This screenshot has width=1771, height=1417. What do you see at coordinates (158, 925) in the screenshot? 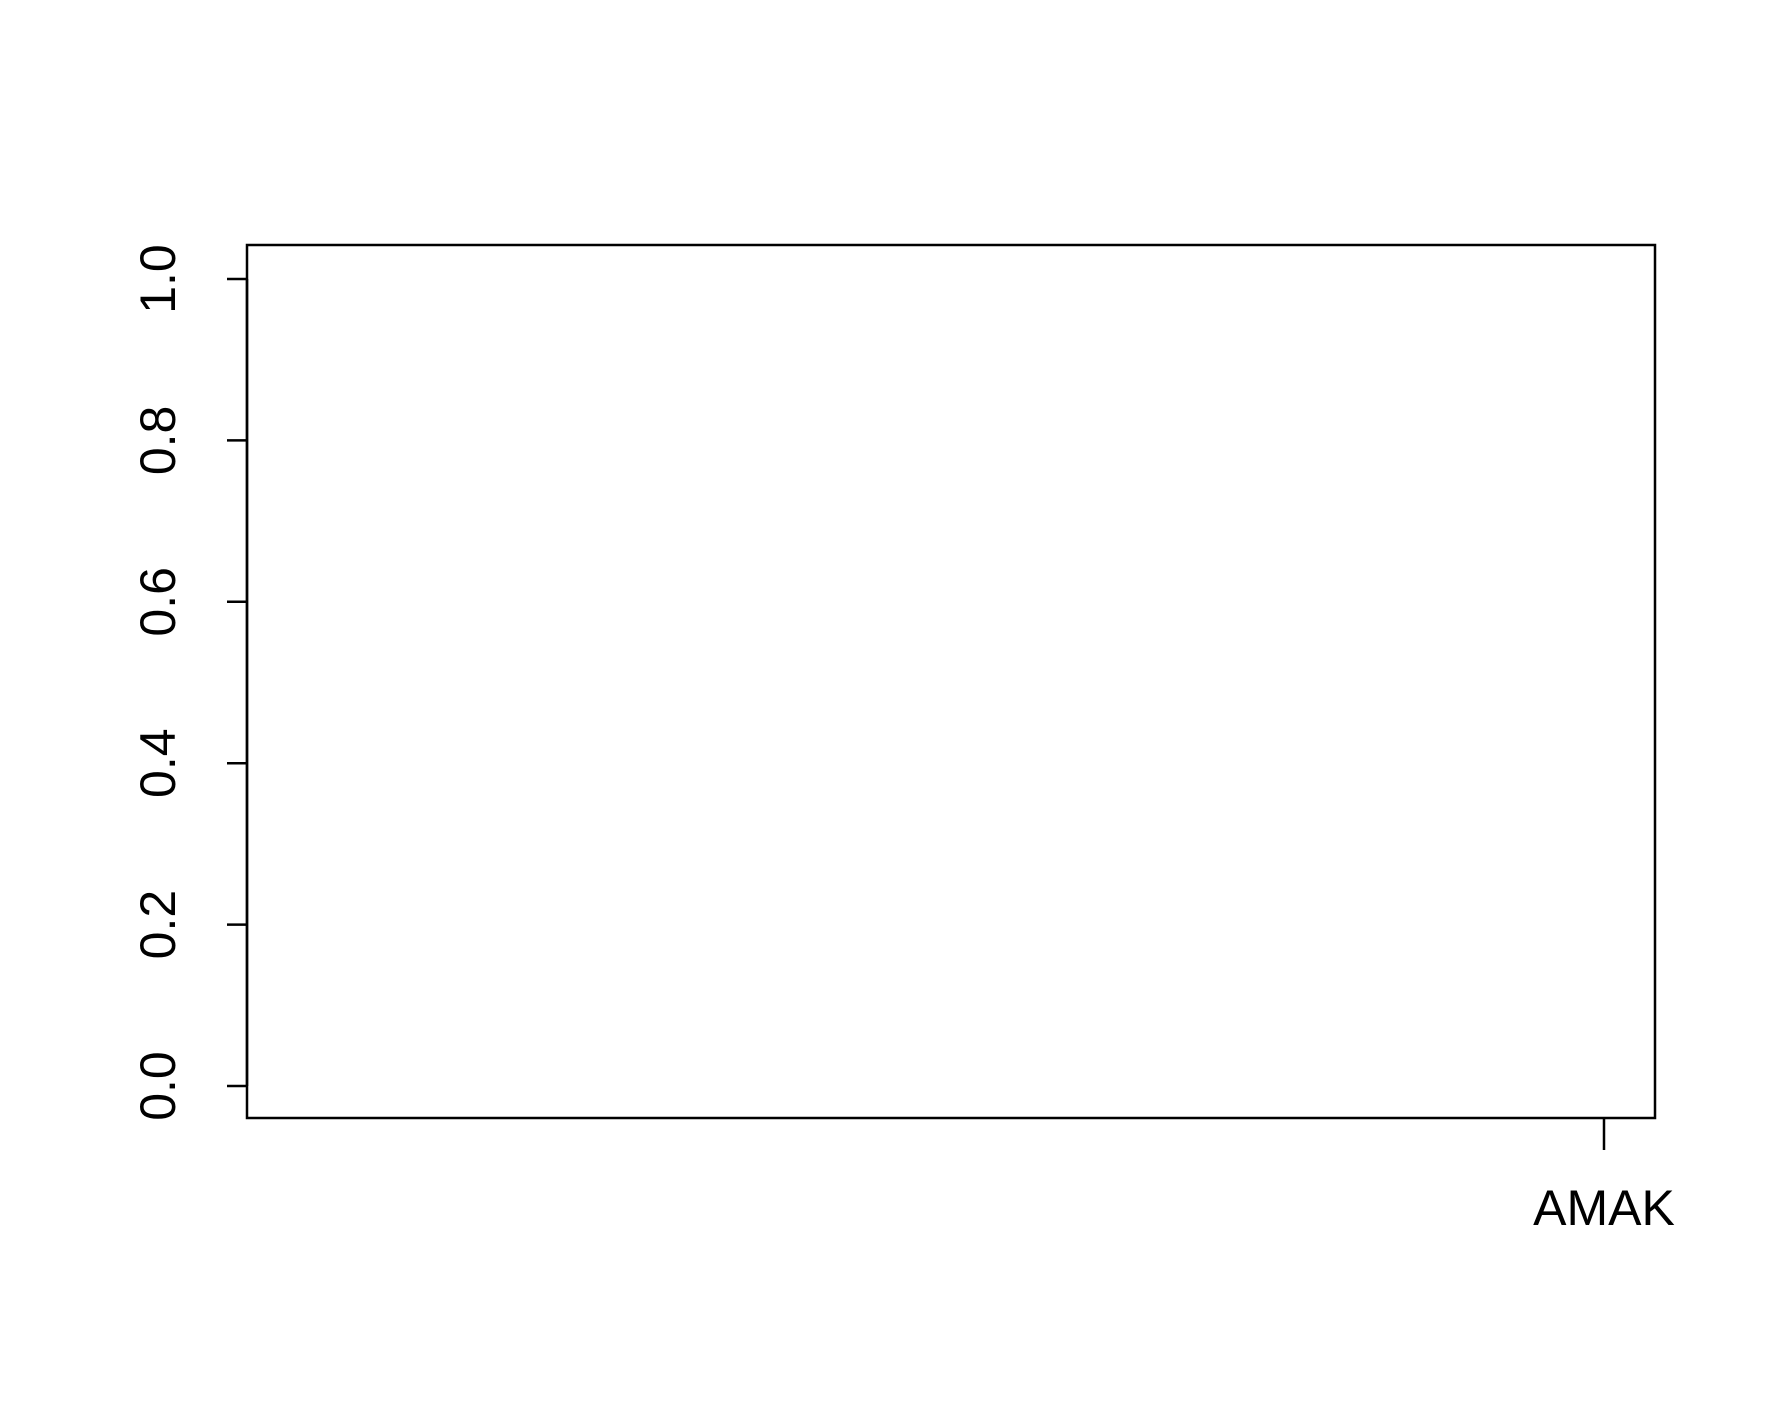
I see `y-tick-label: 0.2` at bounding box center [158, 925].